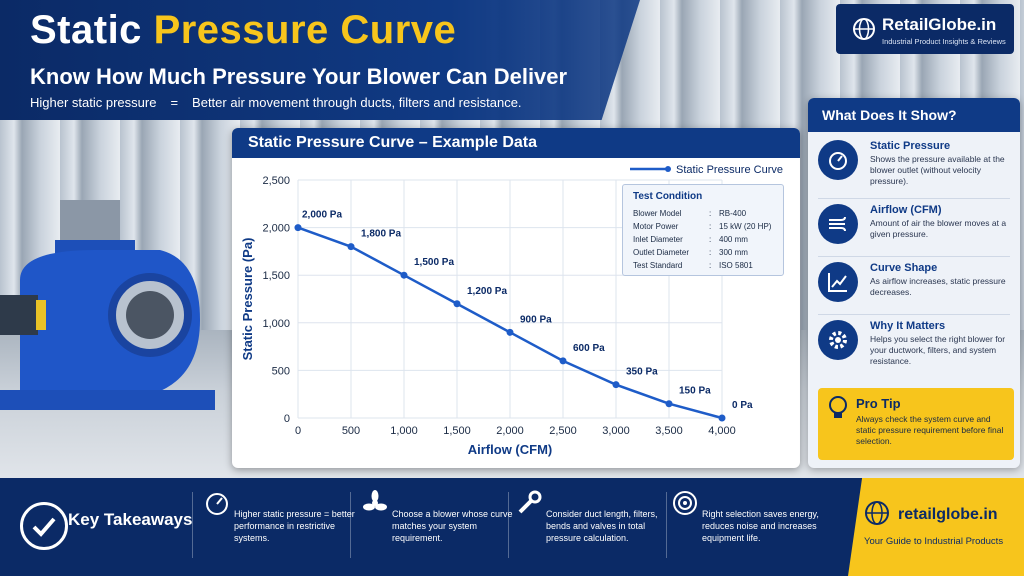 The width and height of the screenshot is (1024, 576). Describe the element at coordinates (276, 324) in the screenshot. I see `y-tick-label: 1,000` at that location.